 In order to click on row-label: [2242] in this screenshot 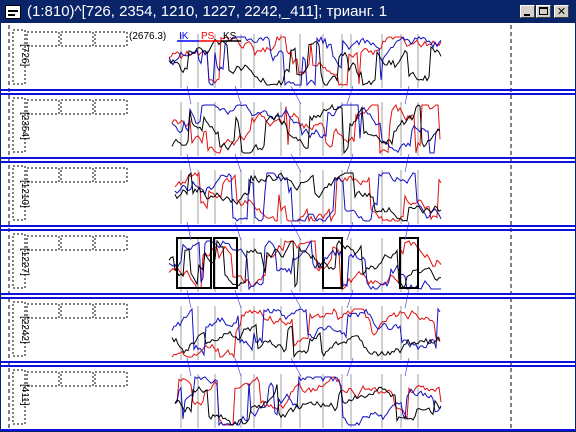, I will do `click(24, 330)`.